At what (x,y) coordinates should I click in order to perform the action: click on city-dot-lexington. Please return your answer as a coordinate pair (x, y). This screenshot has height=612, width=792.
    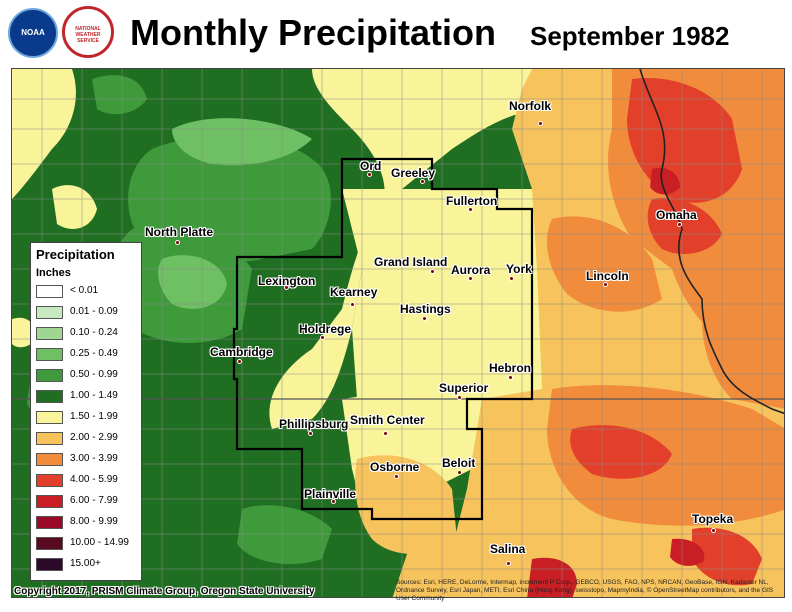
    Looking at the image, I should click on (286, 287).